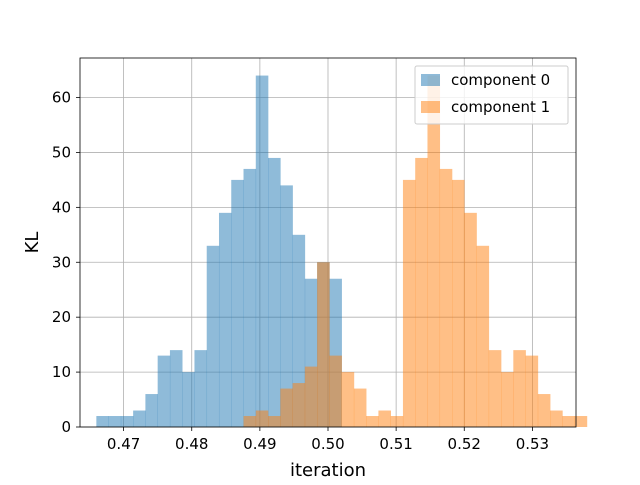 Image resolution: width=640 pixels, height=485 pixels. What do you see at coordinates (61, 98) in the screenshot?
I see `y-tick-label: 60` at bounding box center [61, 98].